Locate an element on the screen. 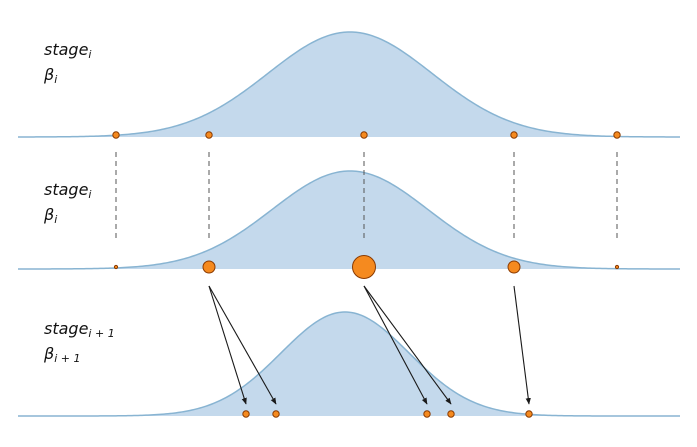 The height and width of the screenshot is (447, 697). stage-label-1: stagei βi is located at coordinates (67, 65).